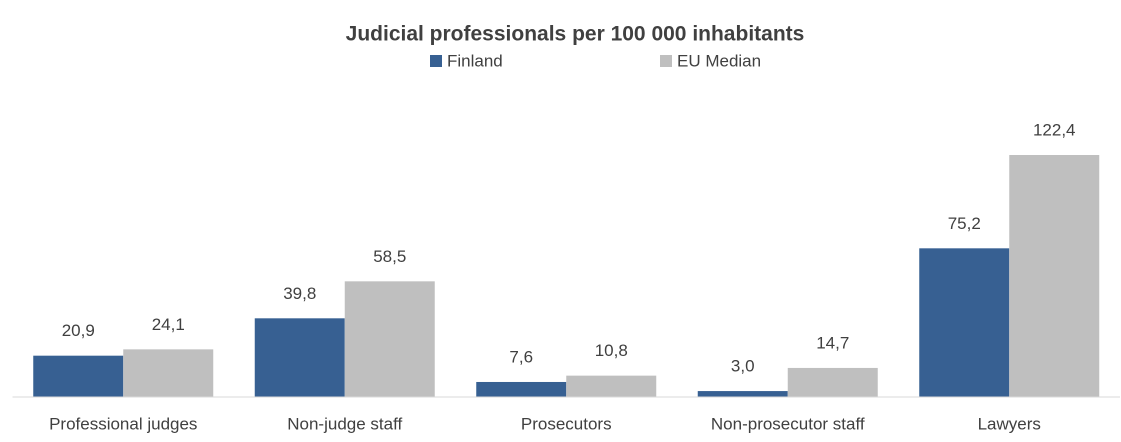 The height and width of the screenshot is (442, 1121). What do you see at coordinates (719, 60) in the screenshot?
I see `legend-label: EU Median` at bounding box center [719, 60].